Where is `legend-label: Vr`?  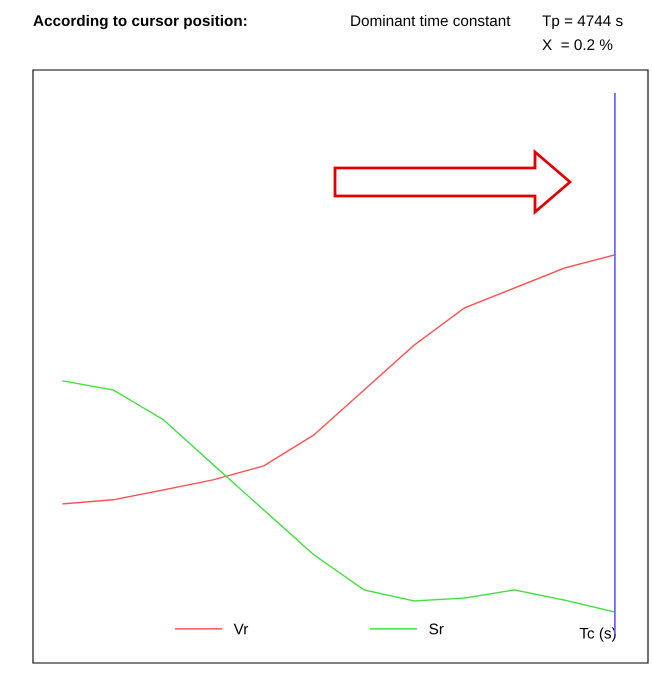
legend-label: Vr is located at coordinates (241, 629).